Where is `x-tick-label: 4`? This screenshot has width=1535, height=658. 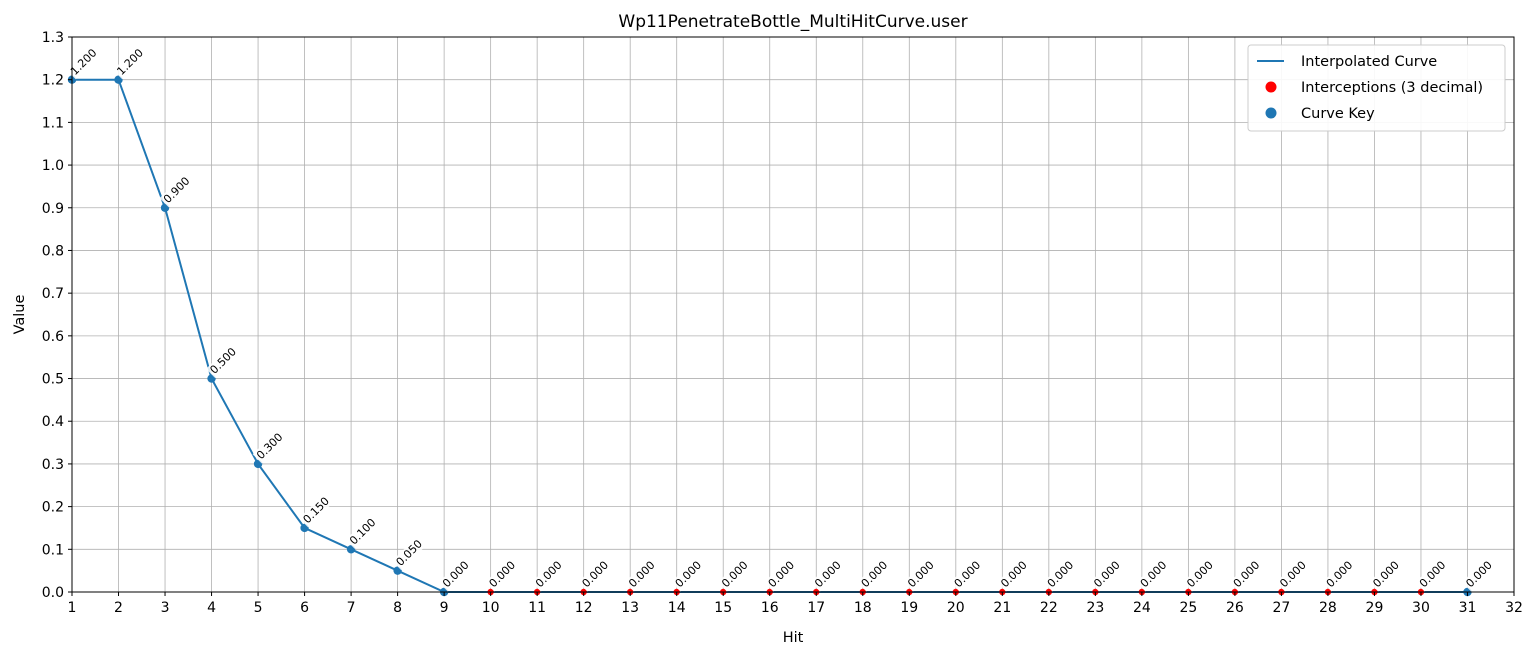 x-tick-label: 4 is located at coordinates (211, 608).